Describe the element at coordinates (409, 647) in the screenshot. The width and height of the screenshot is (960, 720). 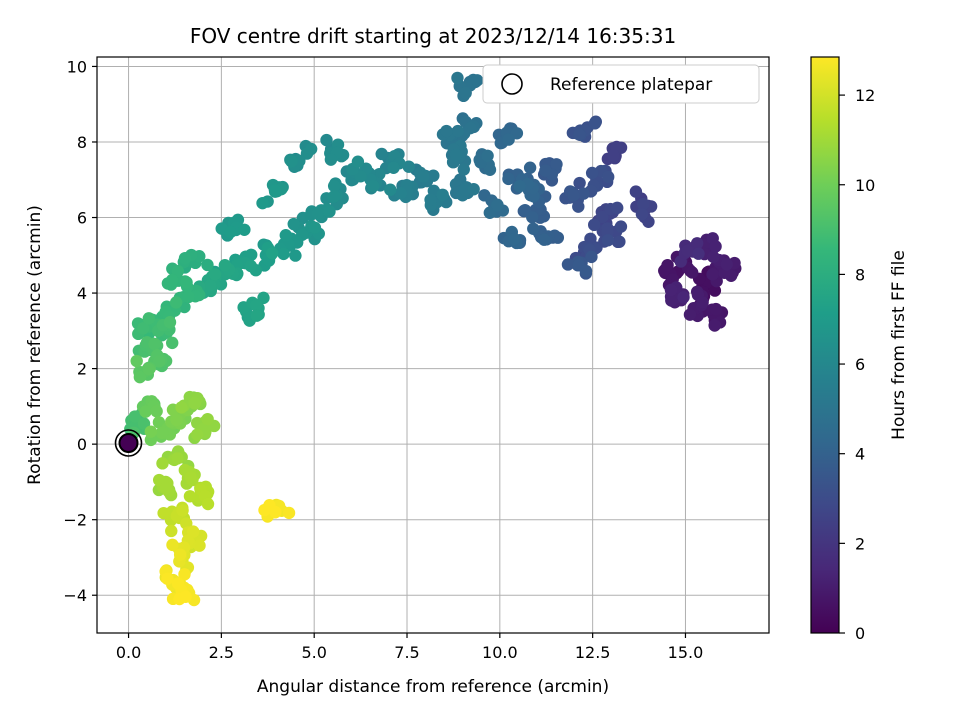
I see `x-axis-ticks: 0.0 2.5 5.0 7.5 10.0 12.5 15.0` at that location.